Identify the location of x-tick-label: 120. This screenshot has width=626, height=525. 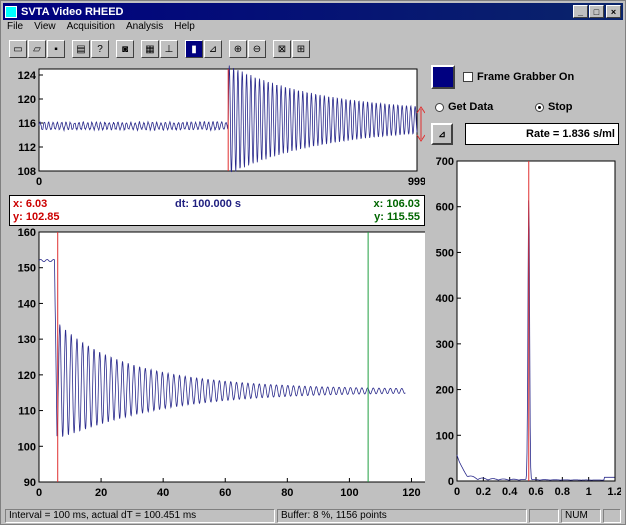
(411, 493).